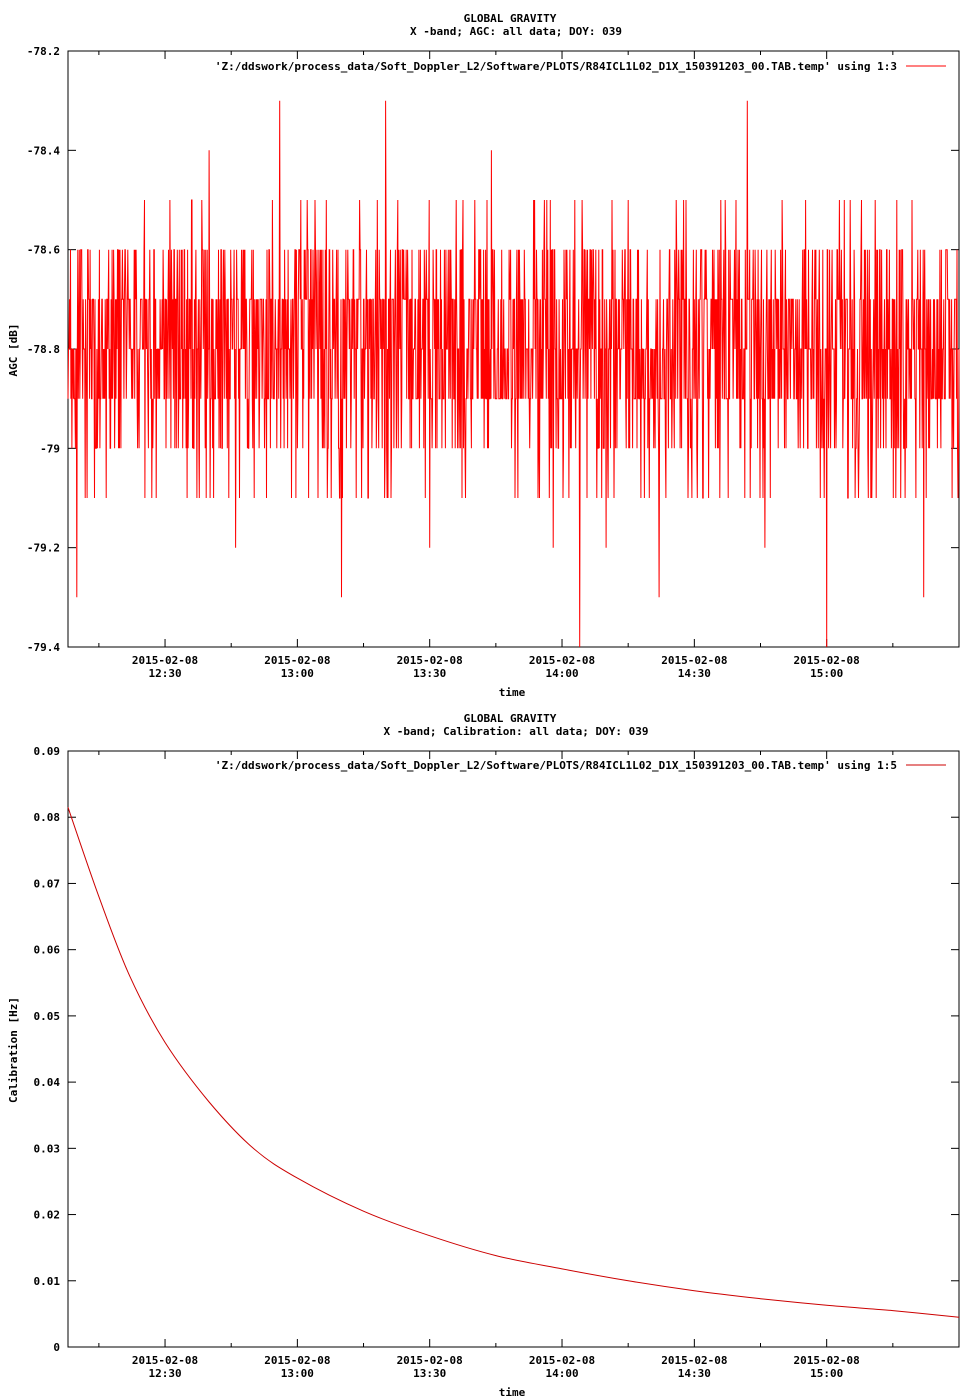 Image resolution: width=980 pixels, height=1400 pixels. Describe the element at coordinates (13, 350) in the screenshot. I see `y-axis-label: AGC [dB]` at that location.